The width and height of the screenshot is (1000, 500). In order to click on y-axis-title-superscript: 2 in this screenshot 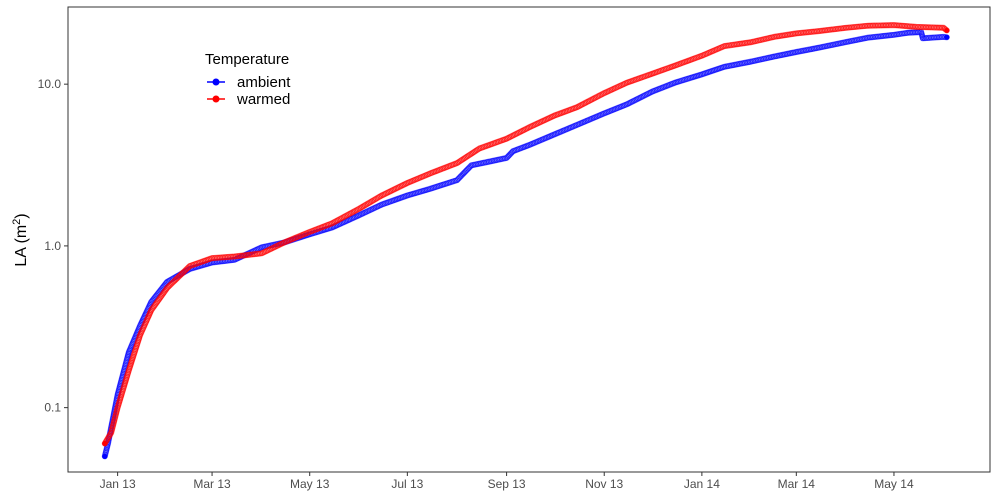, I will do `click(17, 222)`.